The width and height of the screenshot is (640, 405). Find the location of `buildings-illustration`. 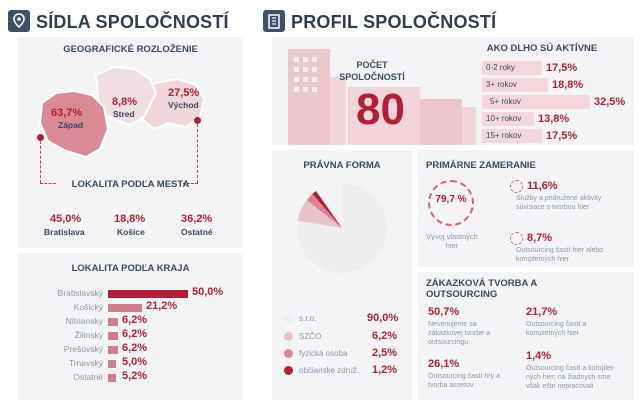

buildings-illustration is located at coordinates (382, 97).